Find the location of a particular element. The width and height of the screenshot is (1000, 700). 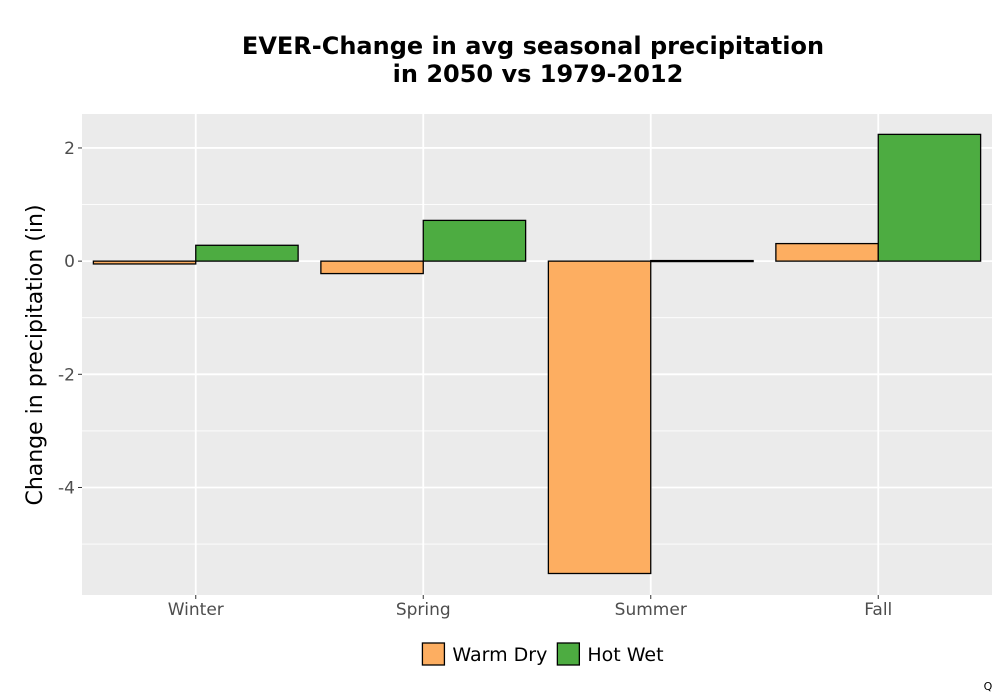

bar-hot-wet-winter is located at coordinates (247, 253).